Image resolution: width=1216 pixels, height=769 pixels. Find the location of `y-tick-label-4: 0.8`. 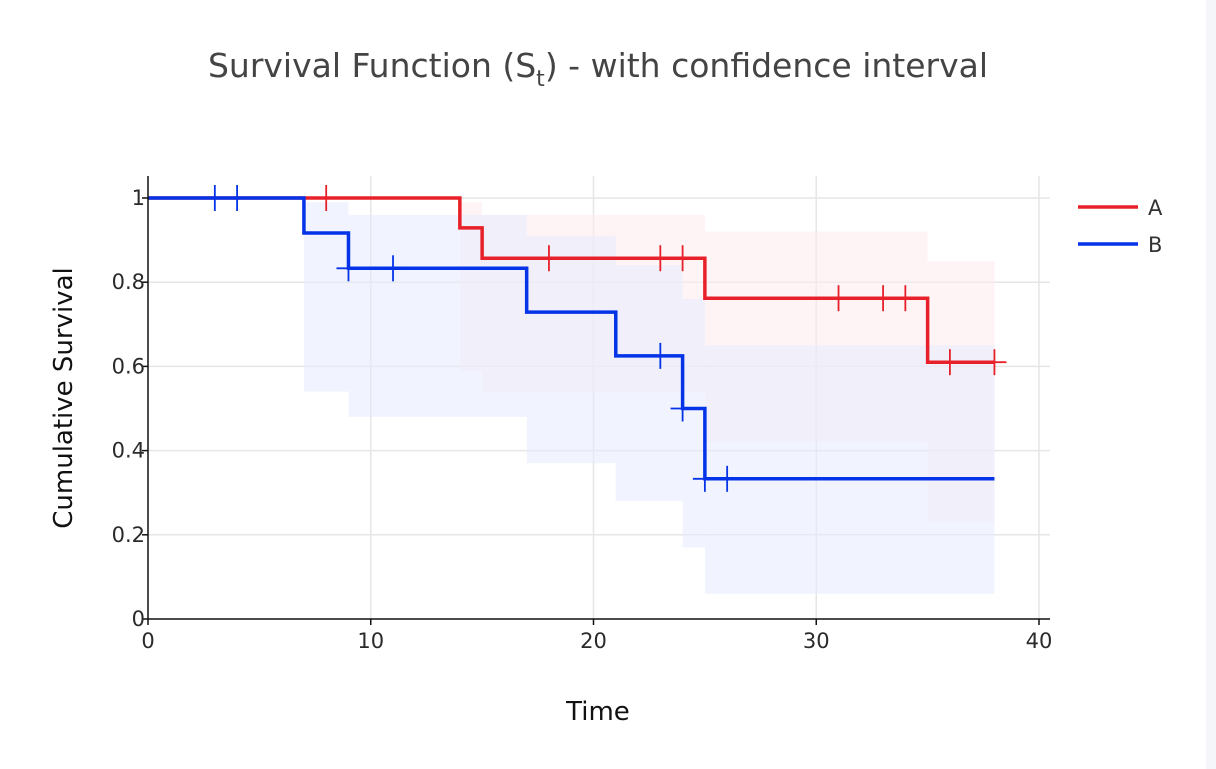

y-tick-label-4: 0.8 is located at coordinates (128, 282).